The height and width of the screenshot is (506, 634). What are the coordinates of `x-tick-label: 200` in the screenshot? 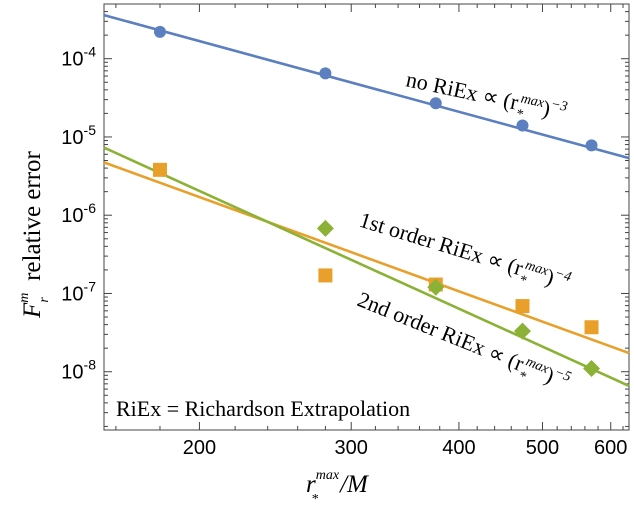 It's located at (199, 448).